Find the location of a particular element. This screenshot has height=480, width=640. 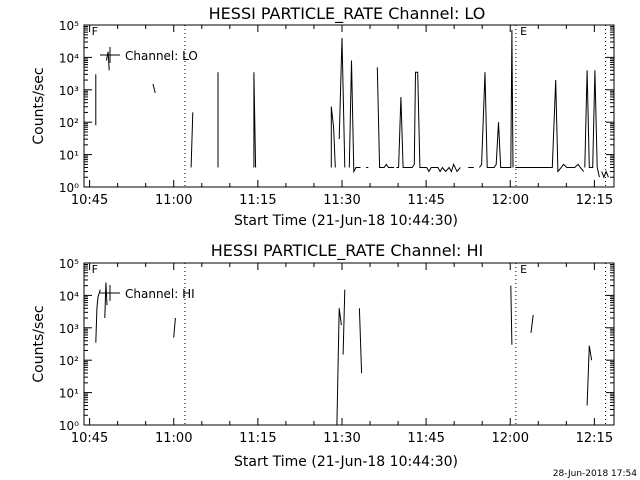

legend-label: Channel: HI is located at coordinates (160, 294).